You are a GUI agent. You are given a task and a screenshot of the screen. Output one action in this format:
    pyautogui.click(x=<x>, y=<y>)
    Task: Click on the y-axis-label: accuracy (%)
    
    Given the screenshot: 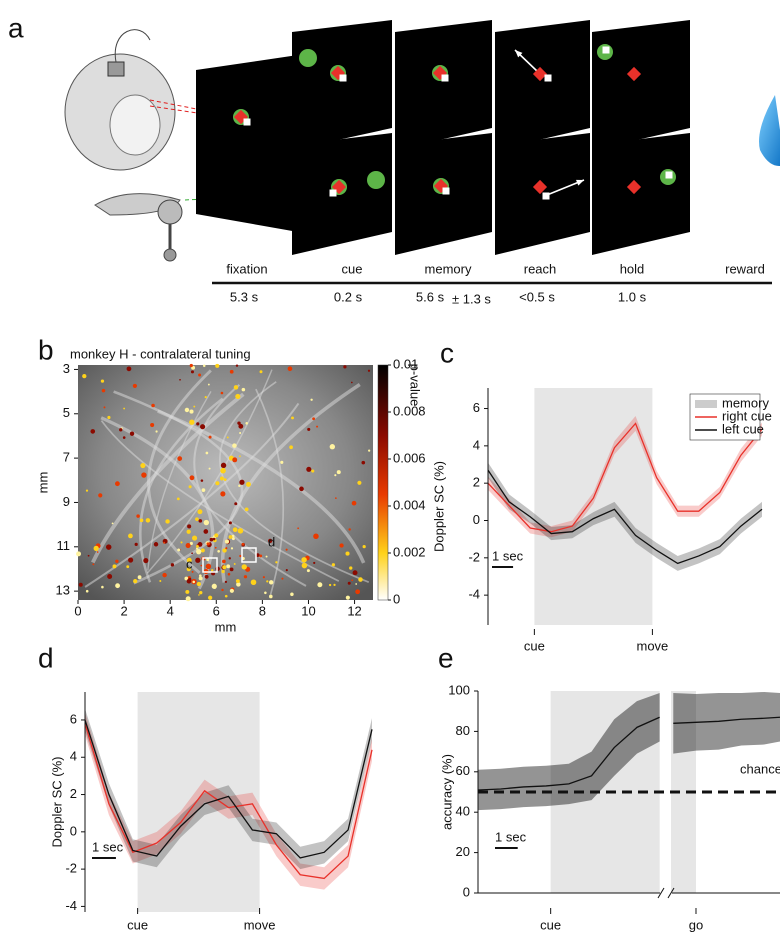 What is the action you would take?
    pyautogui.click(x=446, y=792)
    